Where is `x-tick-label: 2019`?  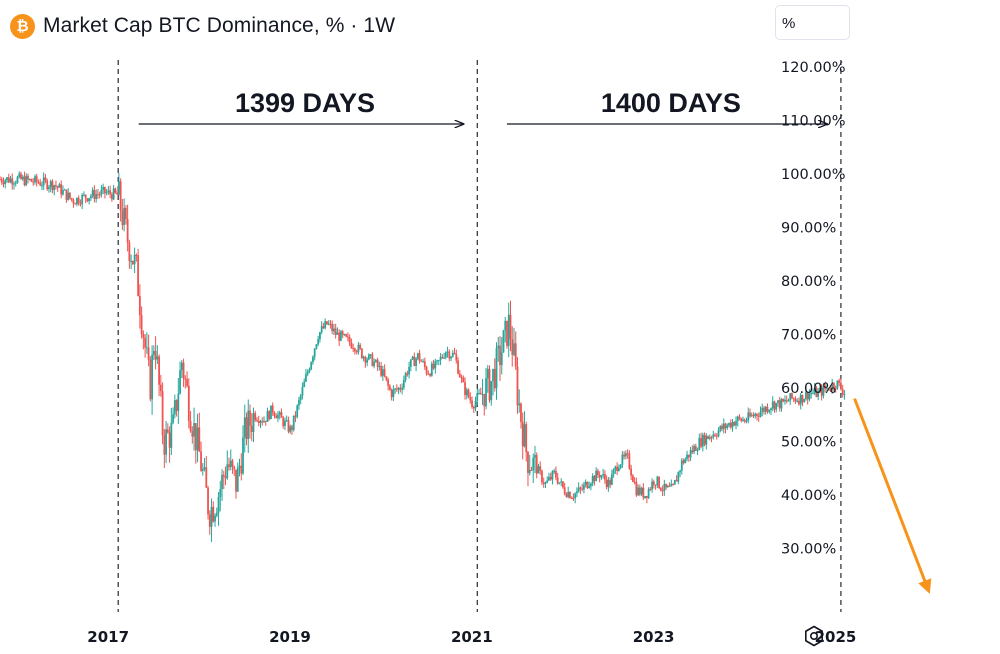
x-tick-label: 2019 is located at coordinates (290, 637).